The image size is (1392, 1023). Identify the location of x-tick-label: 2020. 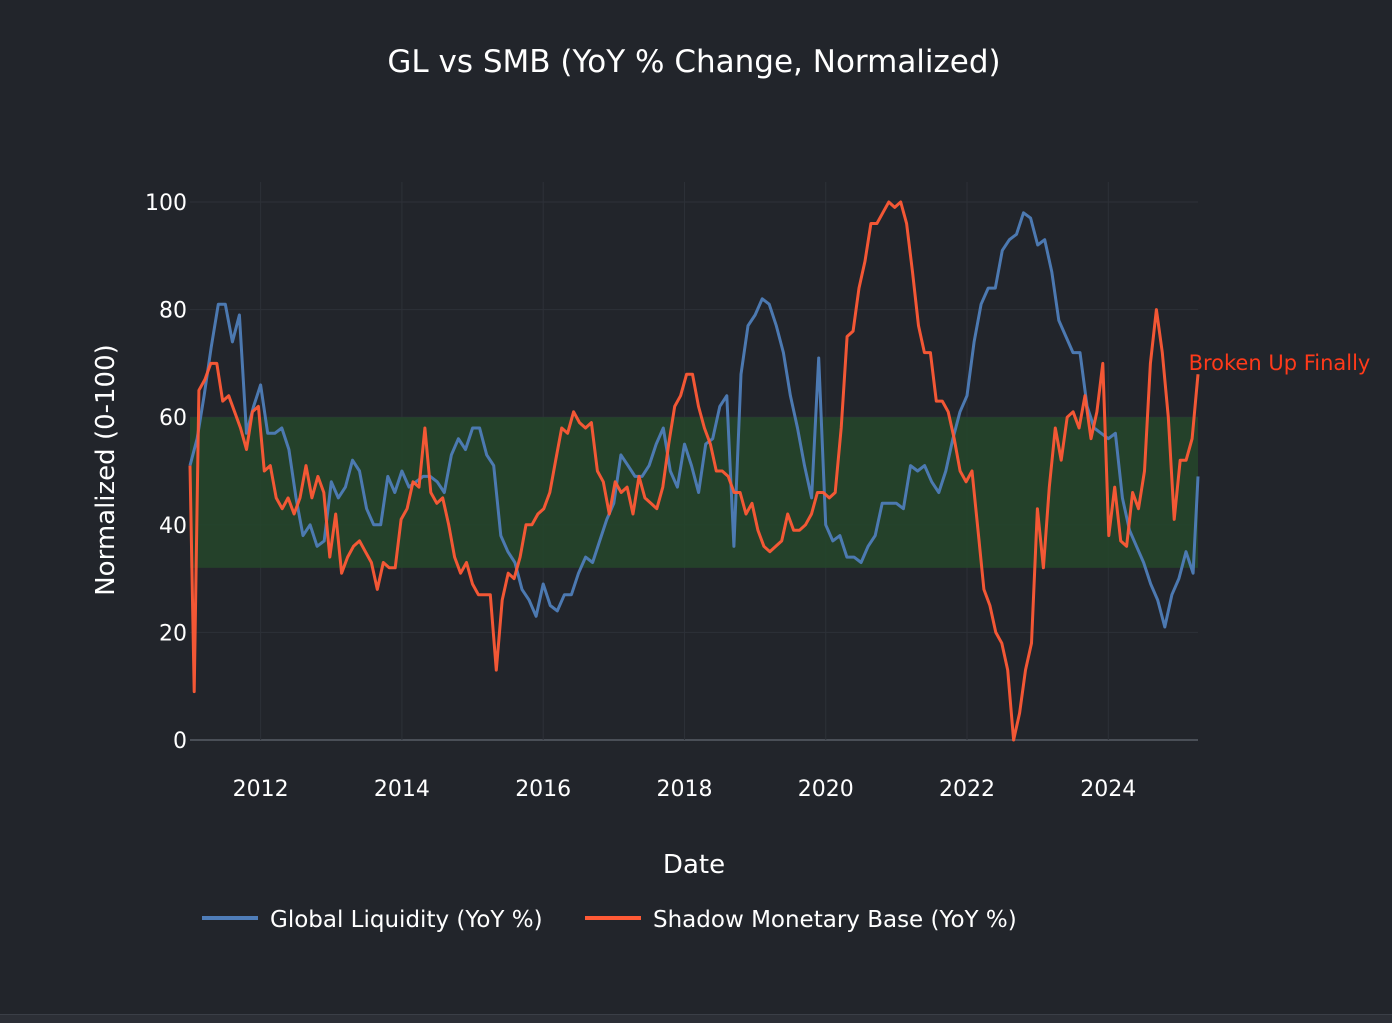
(826, 789).